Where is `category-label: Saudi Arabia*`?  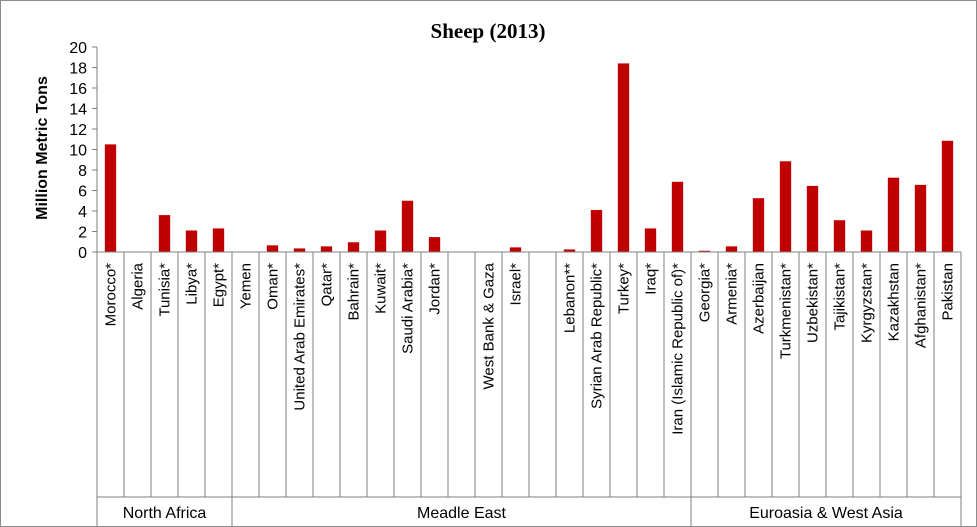
category-label: Saudi Arabia* is located at coordinates (408, 308).